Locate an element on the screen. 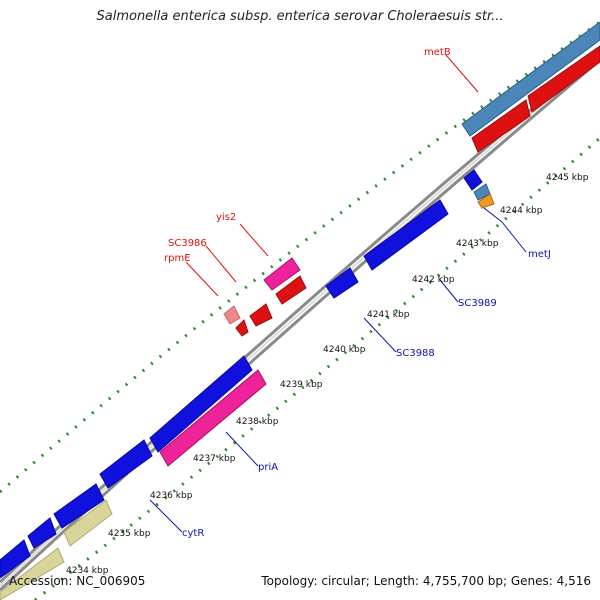 This screenshot has height=600, width=600. scale-label-4235: 4235 kbp is located at coordinates (129, 534).